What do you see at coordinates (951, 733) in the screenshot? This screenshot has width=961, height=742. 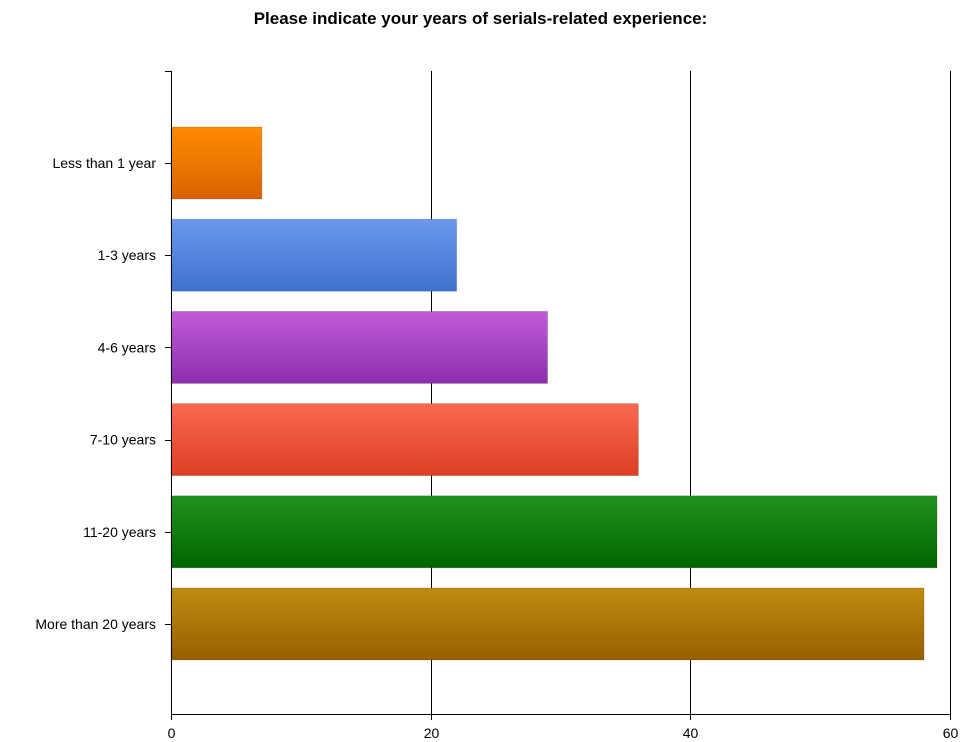 I see `x-tick-label: 60` at bounding box center [951, 733].